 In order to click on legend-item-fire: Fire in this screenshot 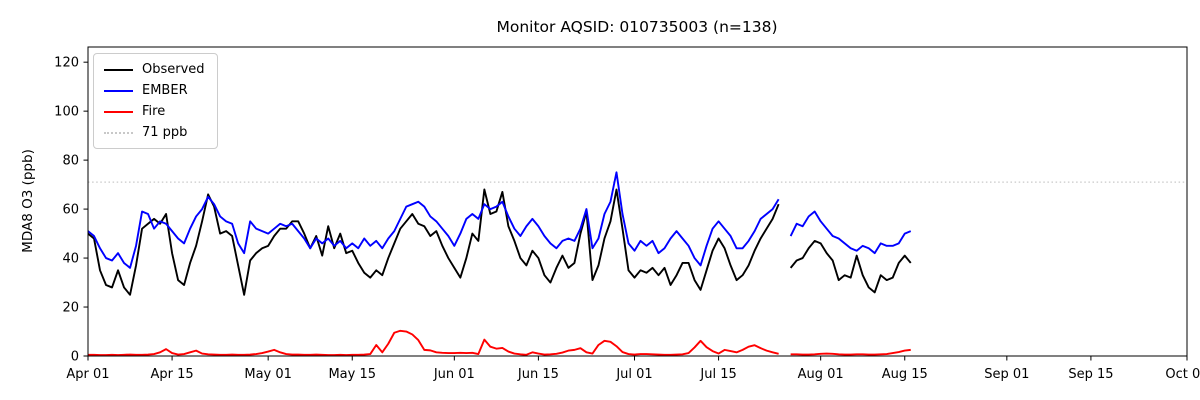, I will do `click(154, 111)`.